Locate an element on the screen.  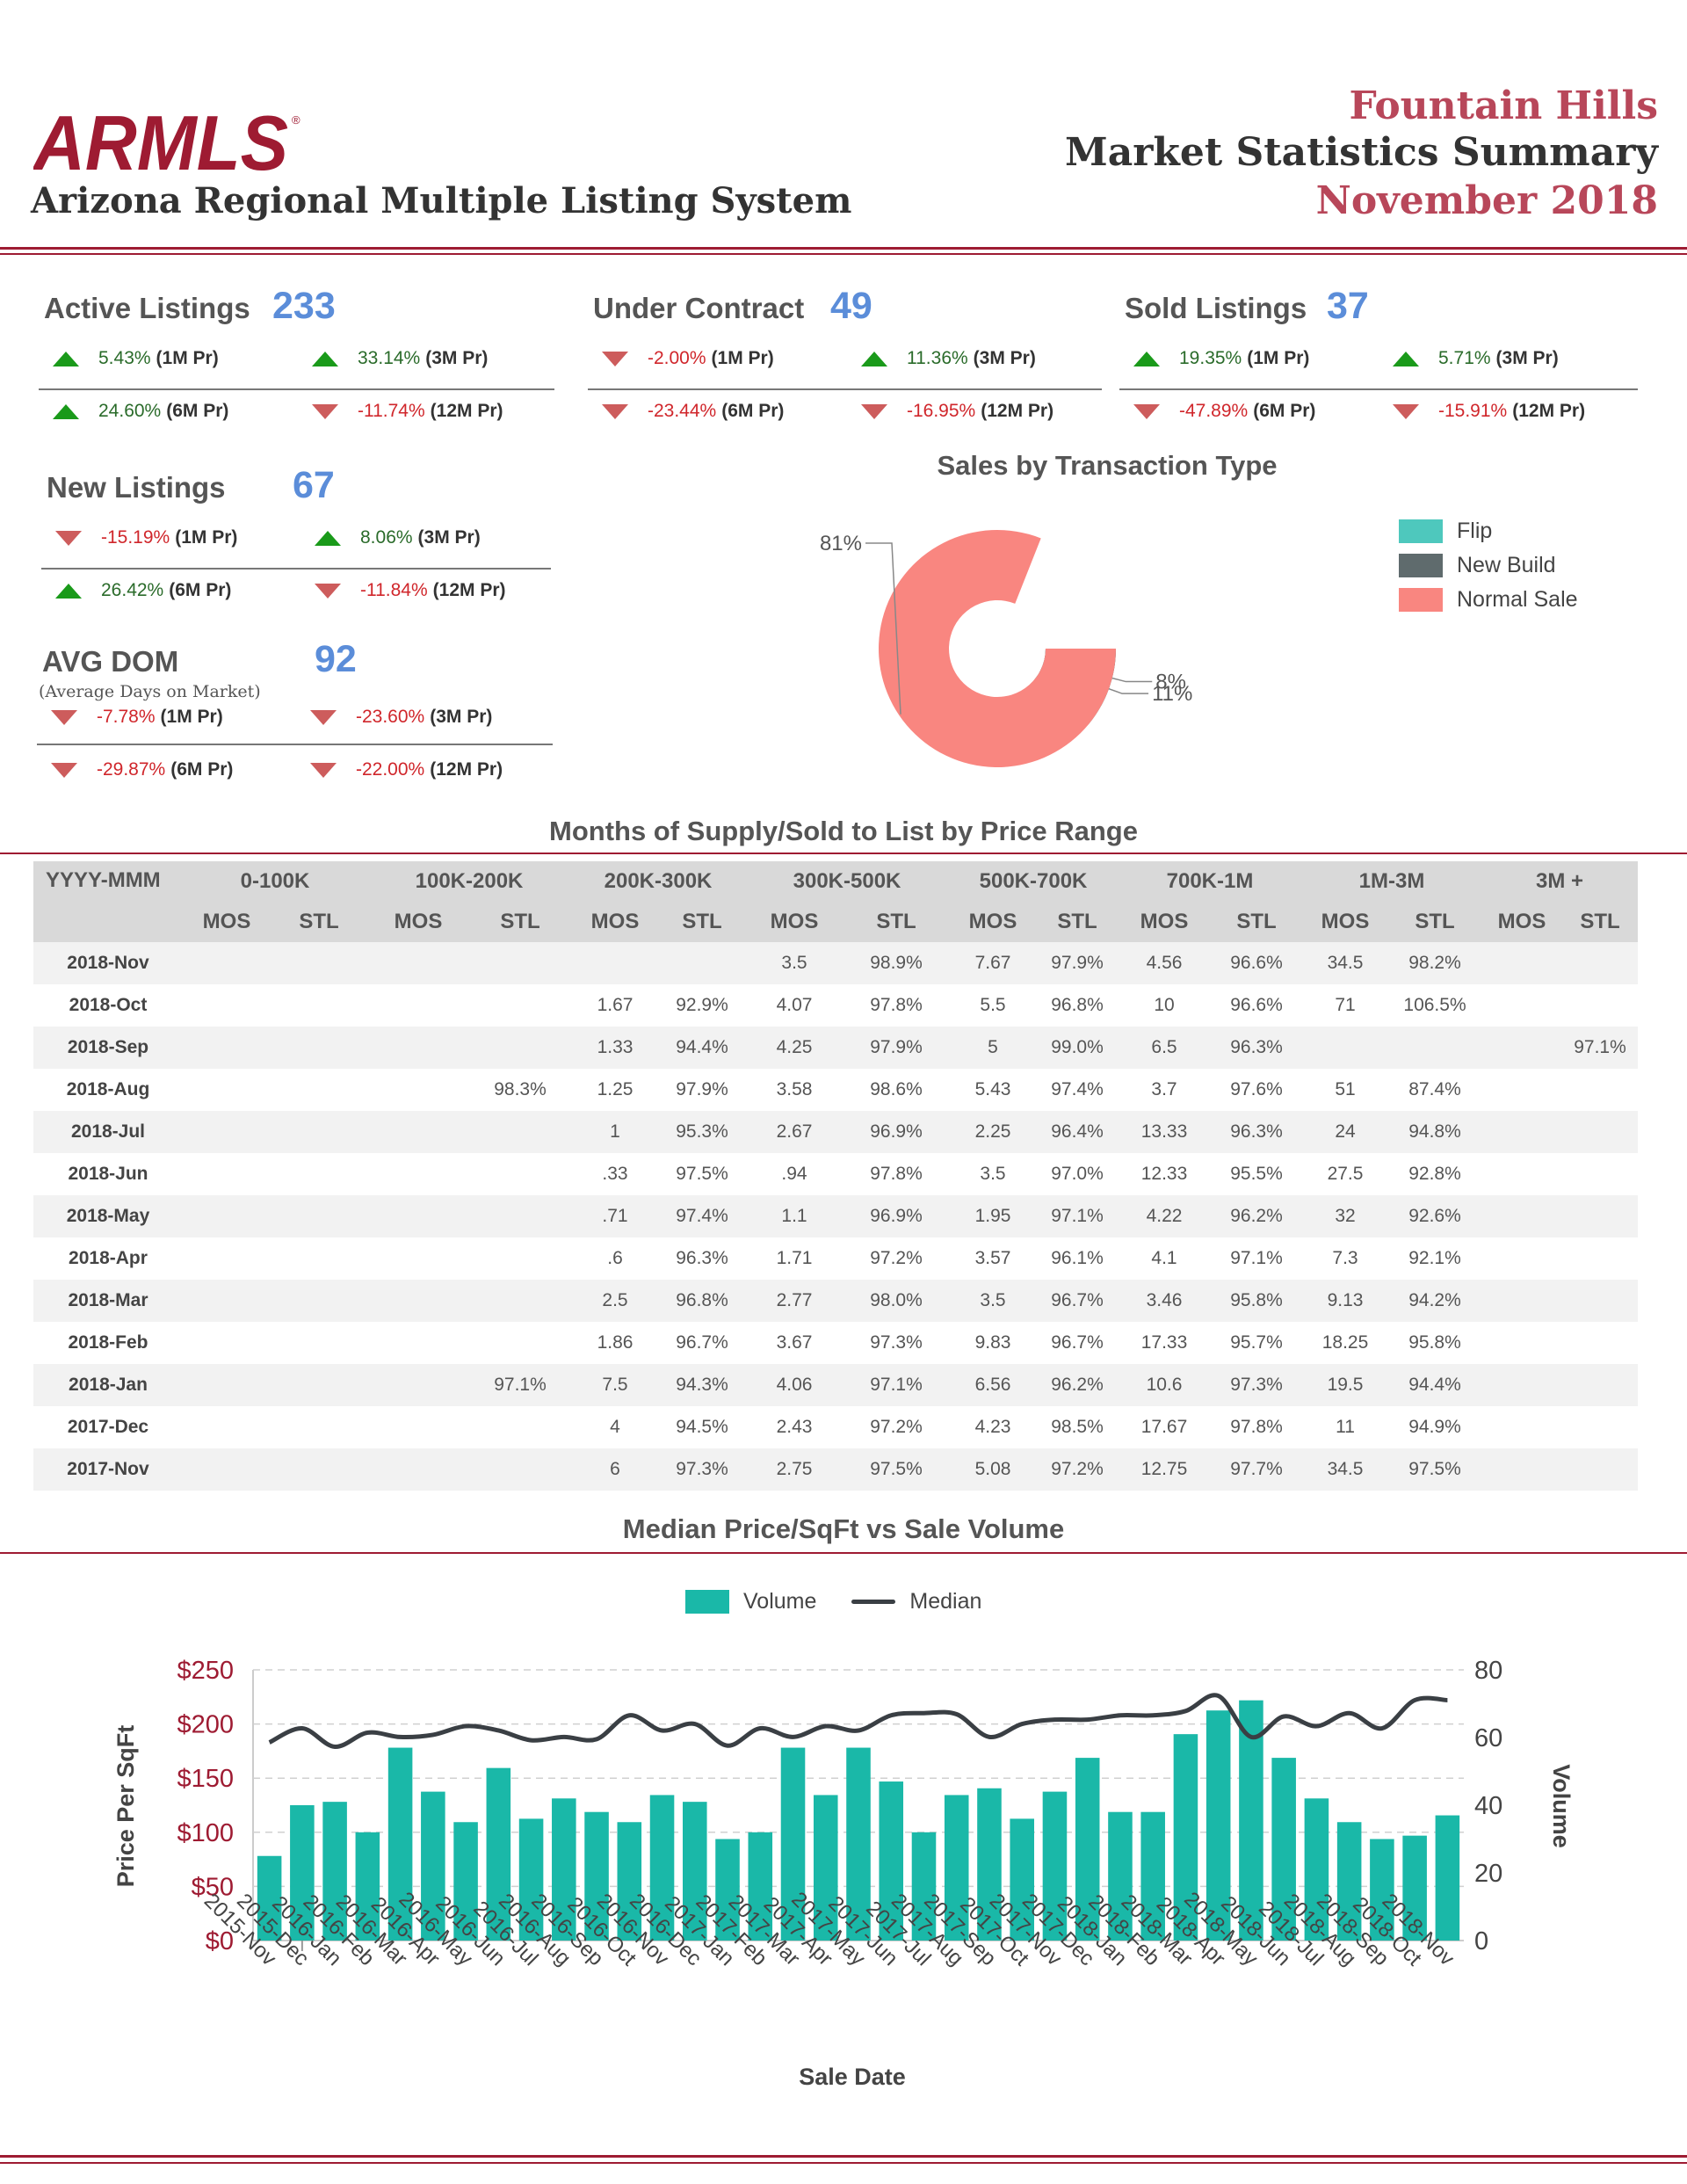
stl-cell: 96.3% is located at coordinates (702, 1258).